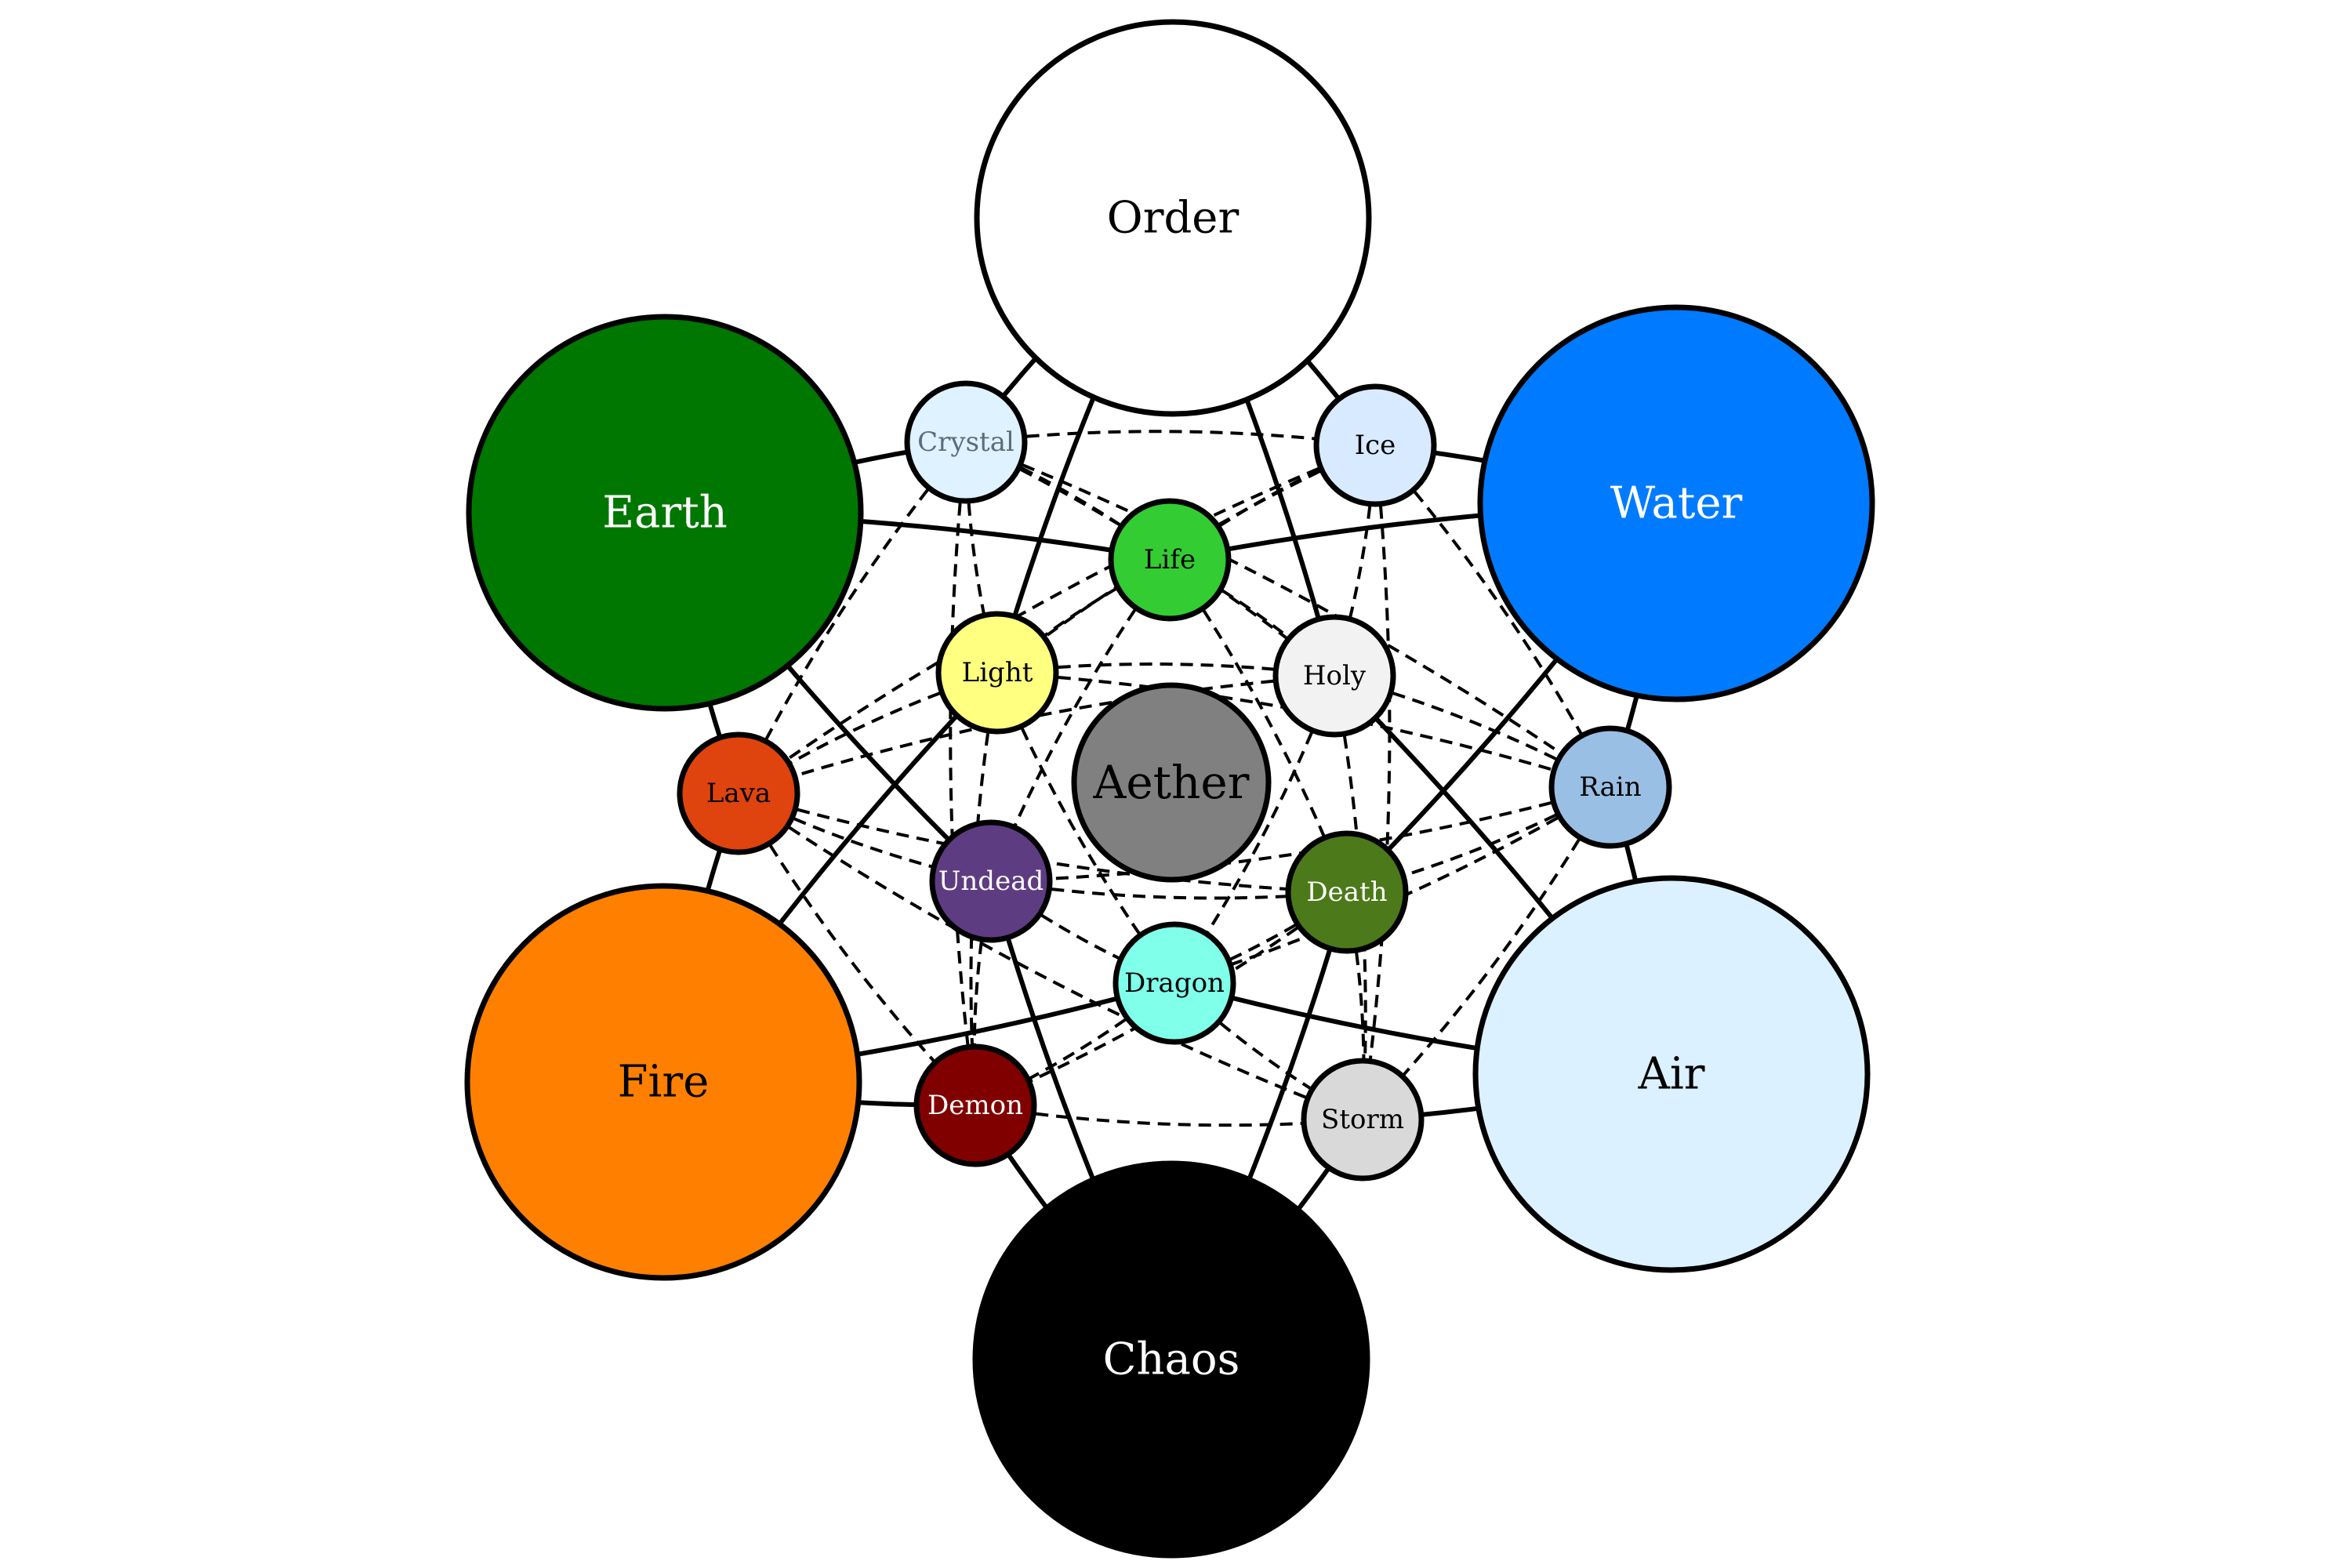 This screenshot has width=2352, height=1568. I want to click on node-fire: Fire, so click(663, 1082).